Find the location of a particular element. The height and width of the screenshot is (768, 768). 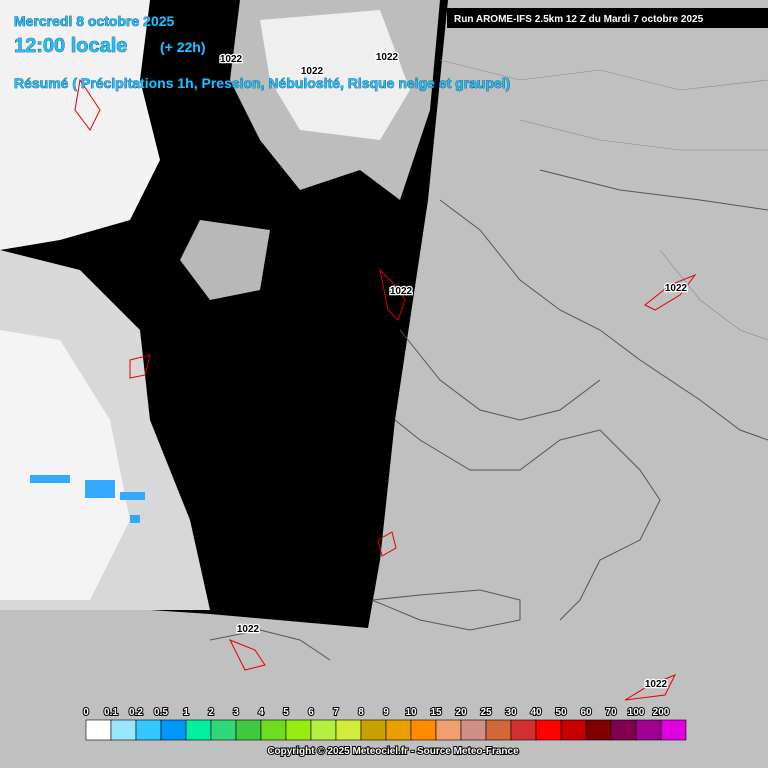

legend-label: 7 is located at coordinates (336, 712).